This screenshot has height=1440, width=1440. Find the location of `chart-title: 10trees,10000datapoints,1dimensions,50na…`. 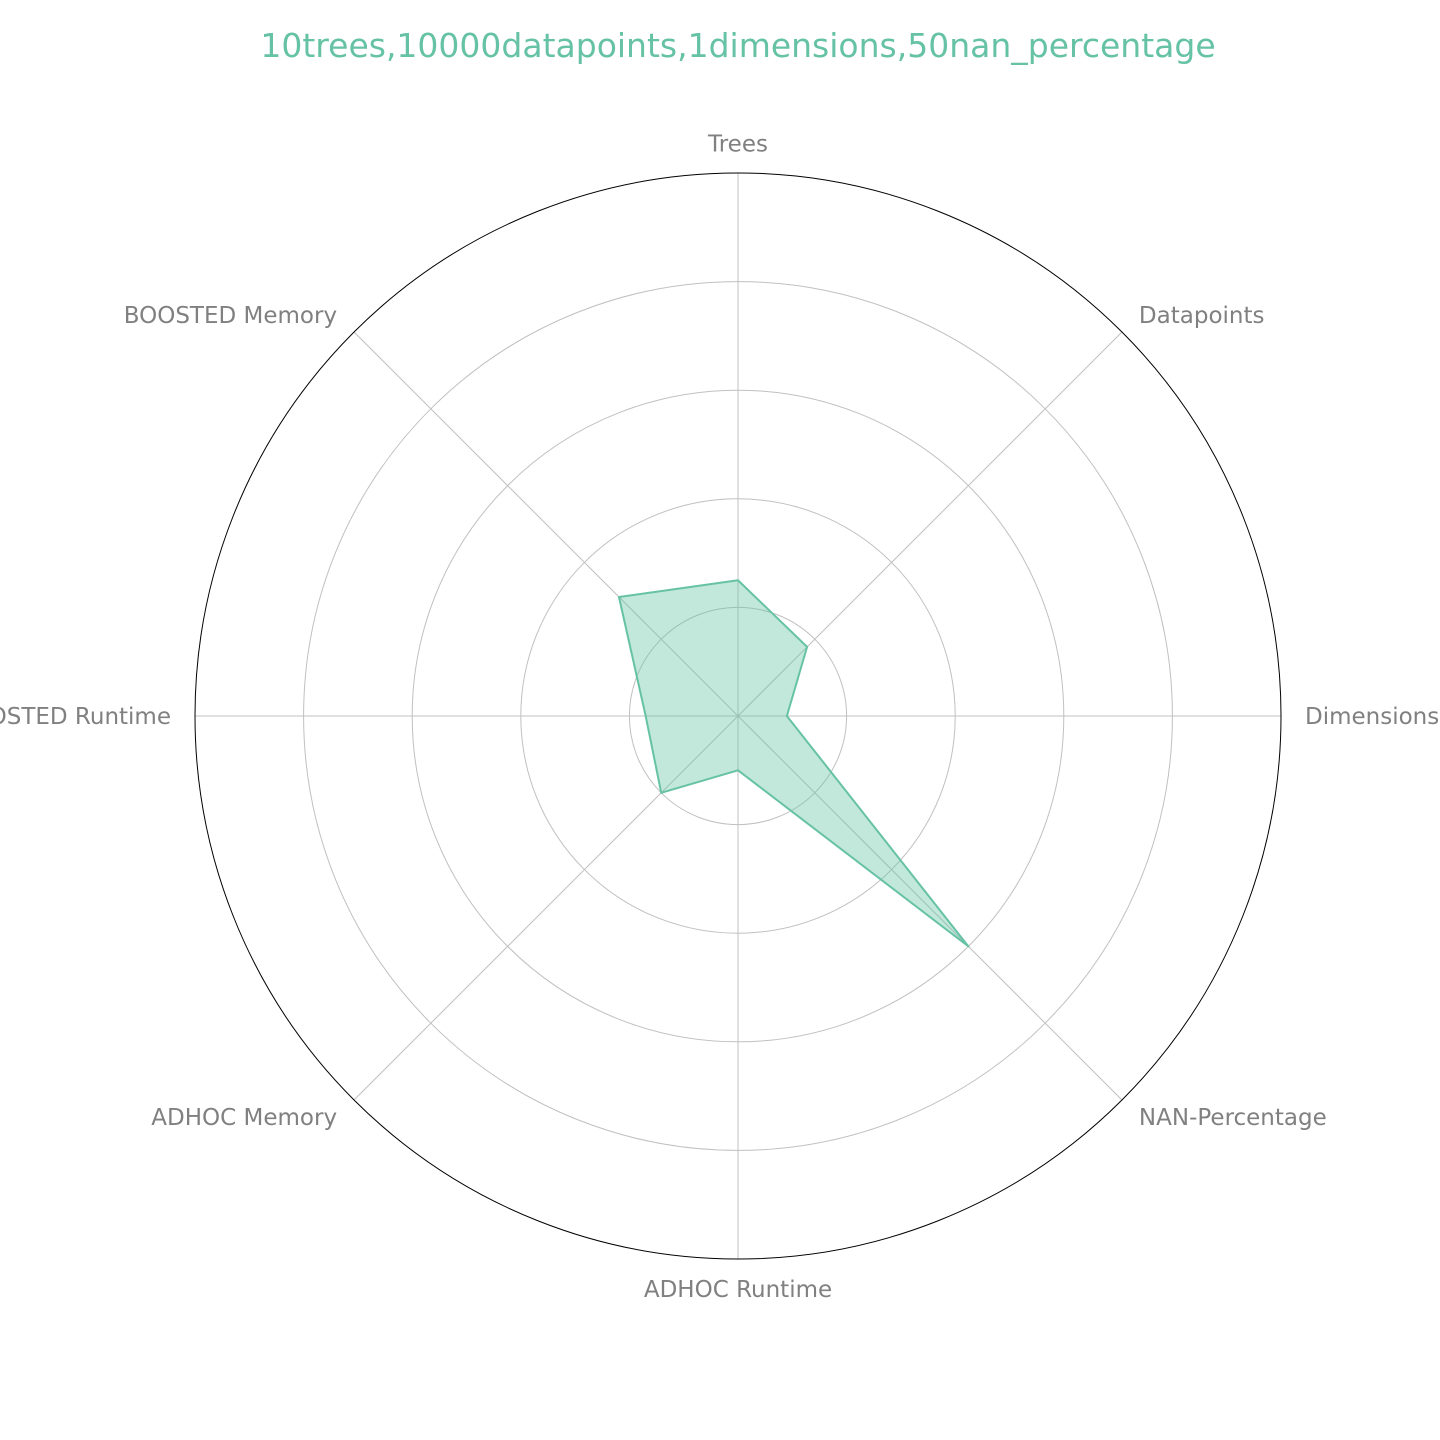

chart-title: 10trees,10000datapoints,1dimensions,50na… is located at coordinates (738, 45).